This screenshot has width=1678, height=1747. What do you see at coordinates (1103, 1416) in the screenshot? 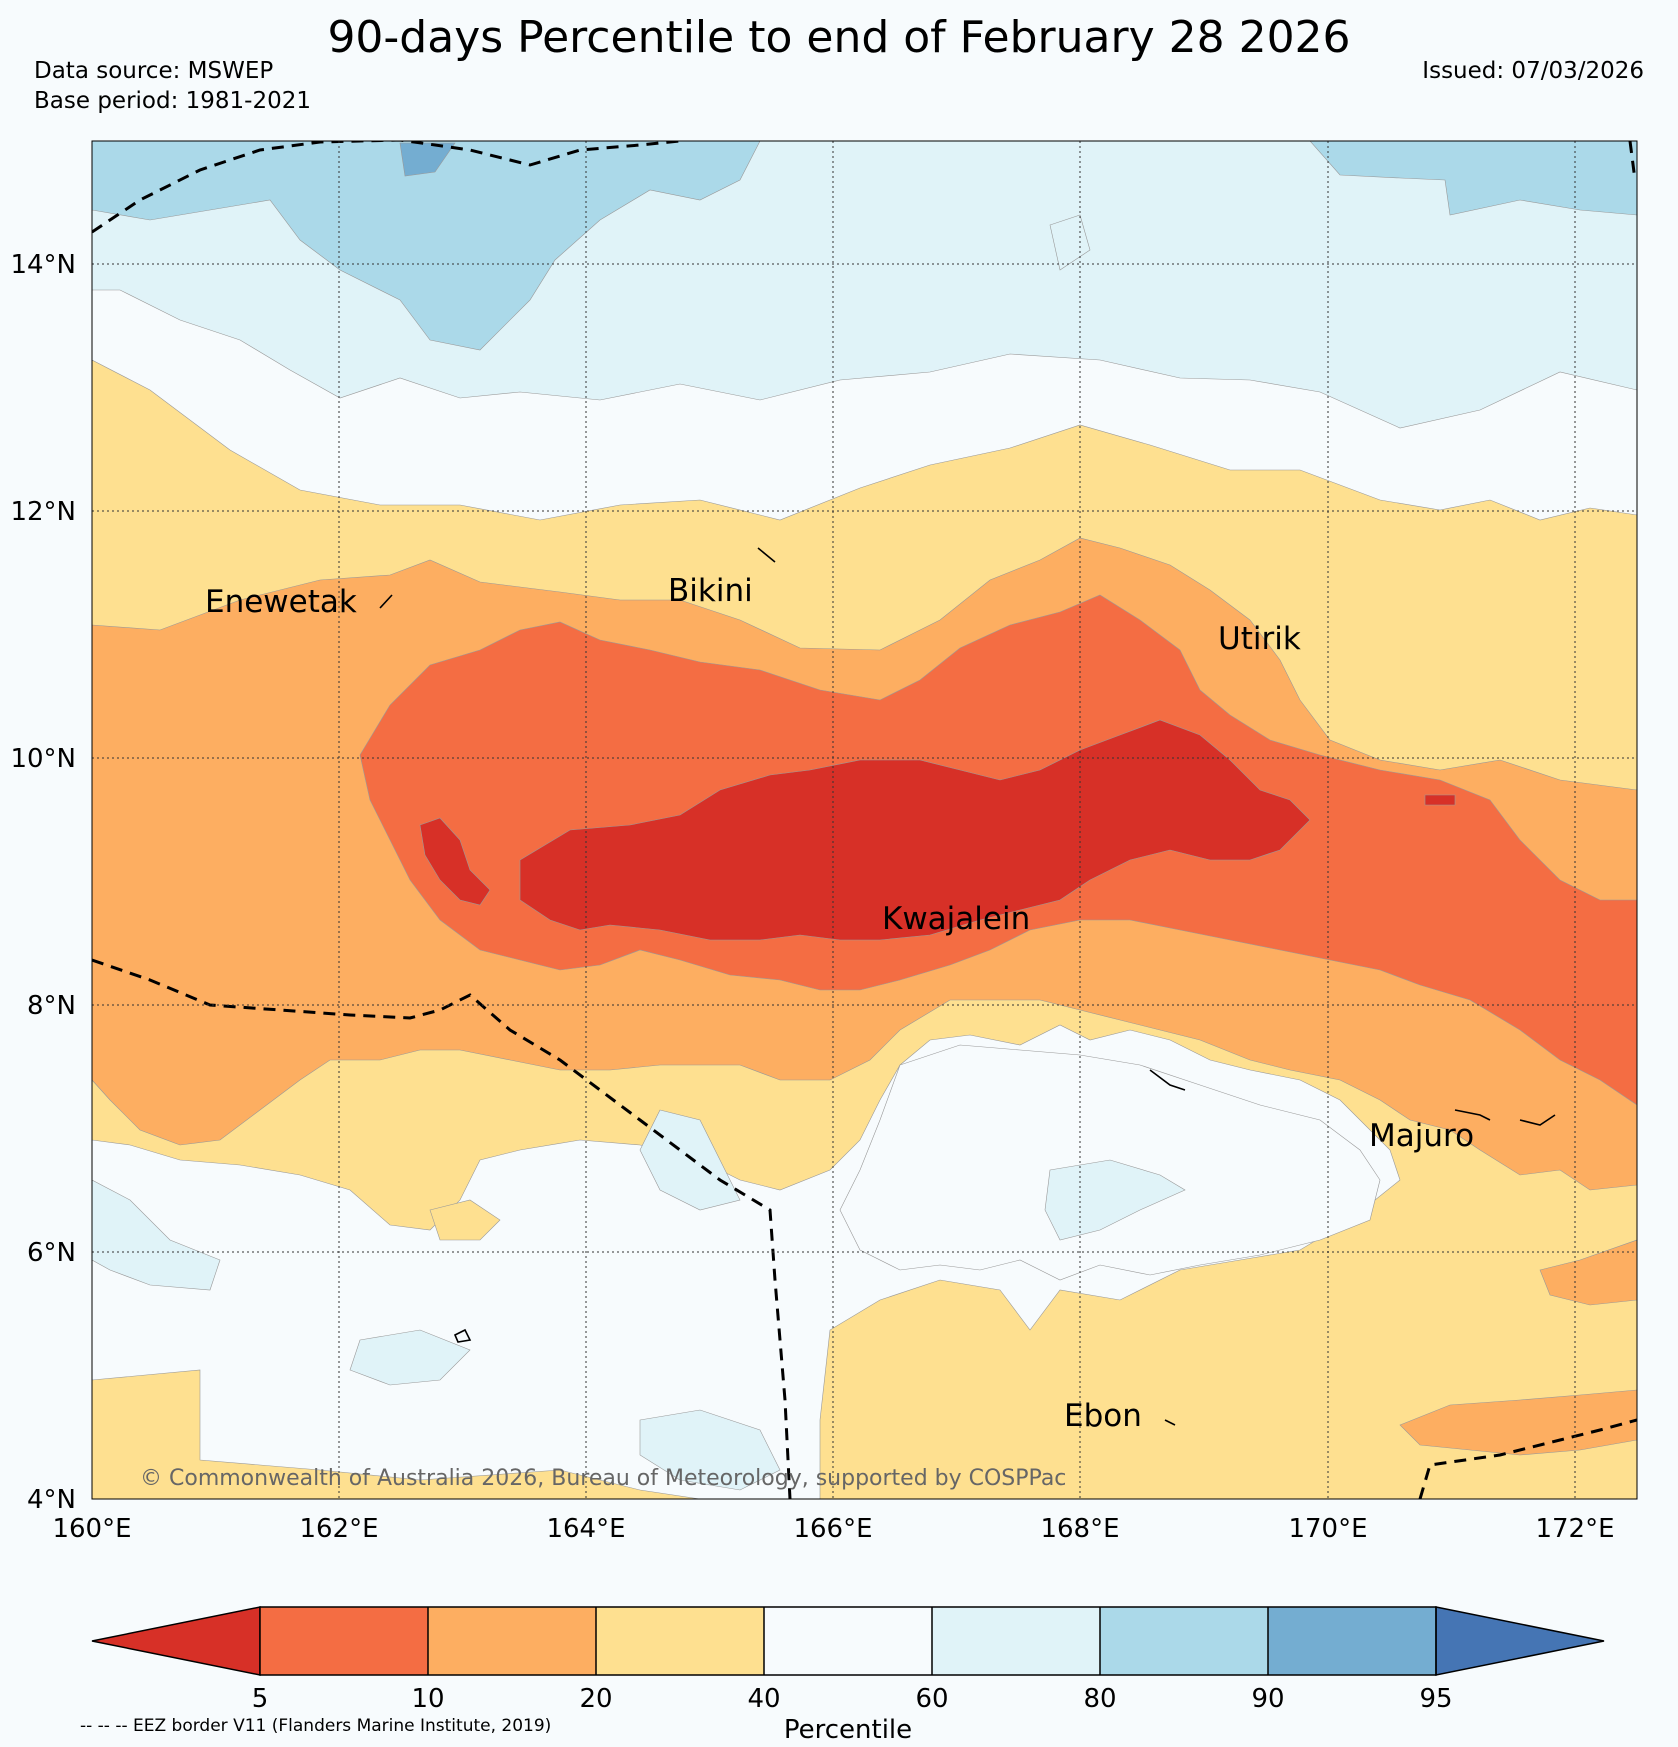
I see `place-label-ebon: Ebon` at bounding box center [1103, 1416].